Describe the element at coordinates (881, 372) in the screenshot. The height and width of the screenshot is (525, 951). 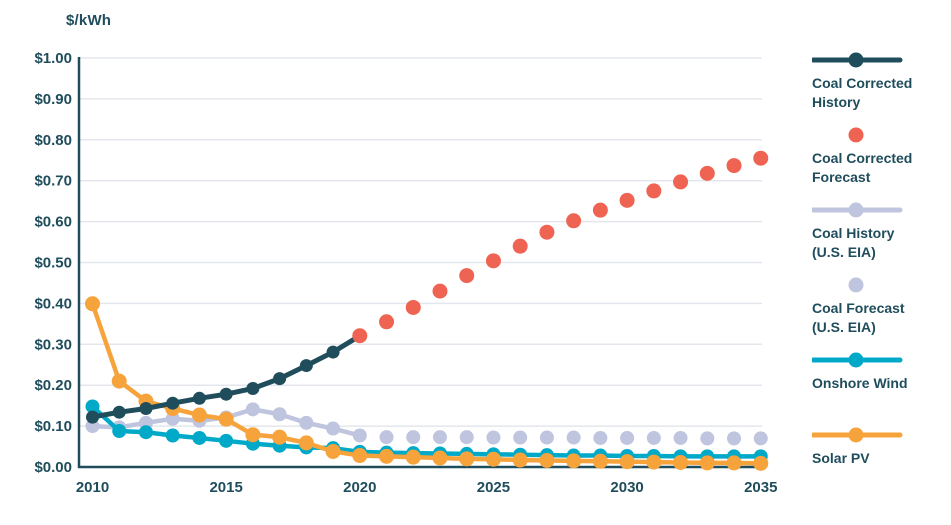
I see `legend-item-onshore-wind: Onshore Wind` at that location.